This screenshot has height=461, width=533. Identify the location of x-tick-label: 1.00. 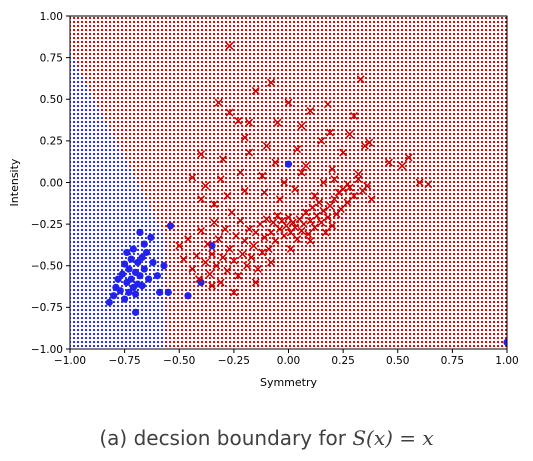
(506, 361).